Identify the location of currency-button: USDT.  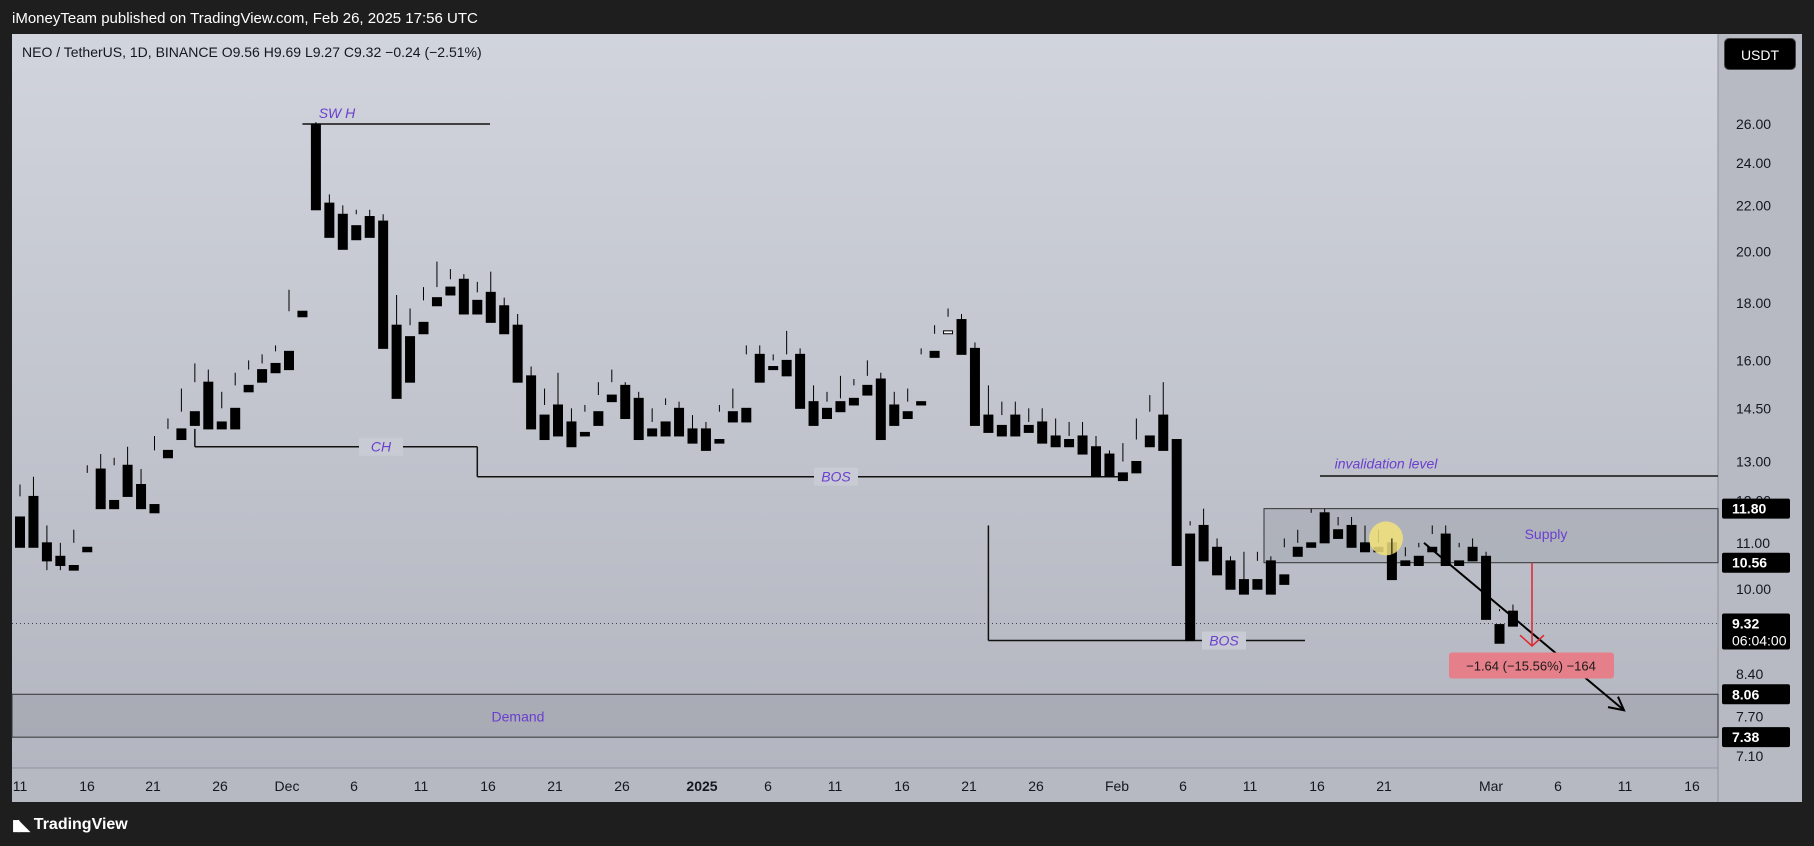
(1760, 54).